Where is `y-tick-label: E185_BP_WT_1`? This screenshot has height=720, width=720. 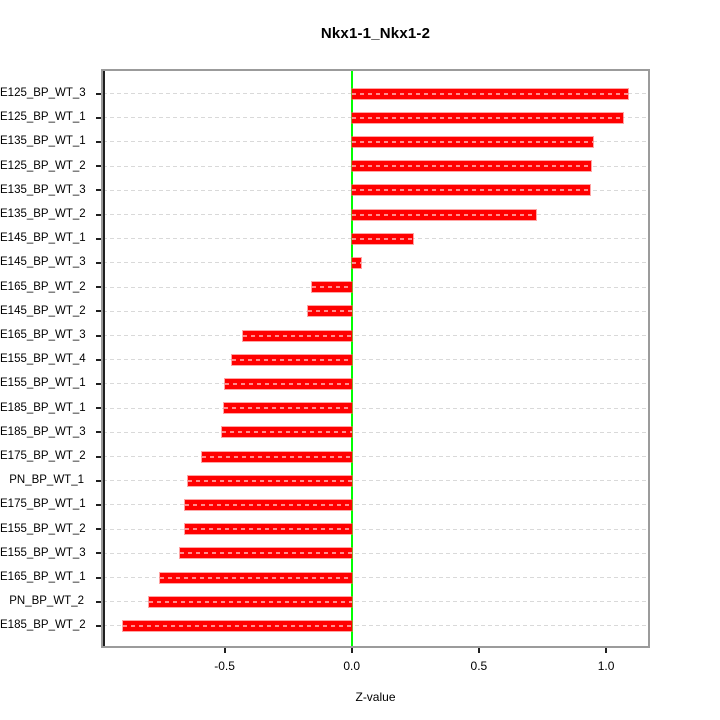 y-tick-label: E185_BP_WT_1 is located at coordinates (43, 407).